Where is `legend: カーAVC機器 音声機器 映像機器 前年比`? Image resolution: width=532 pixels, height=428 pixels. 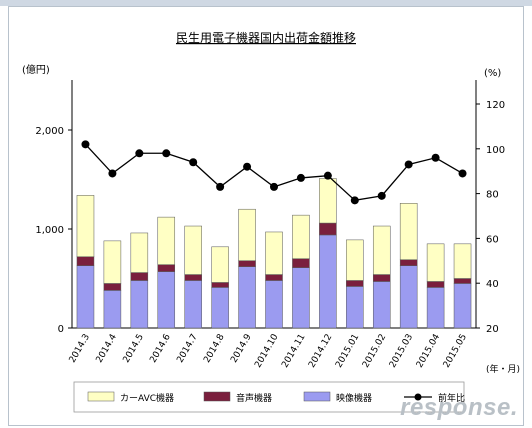
legend: カーAVC機器 音声機器 映像機器 前年比 is located at coordinates (269, 397).